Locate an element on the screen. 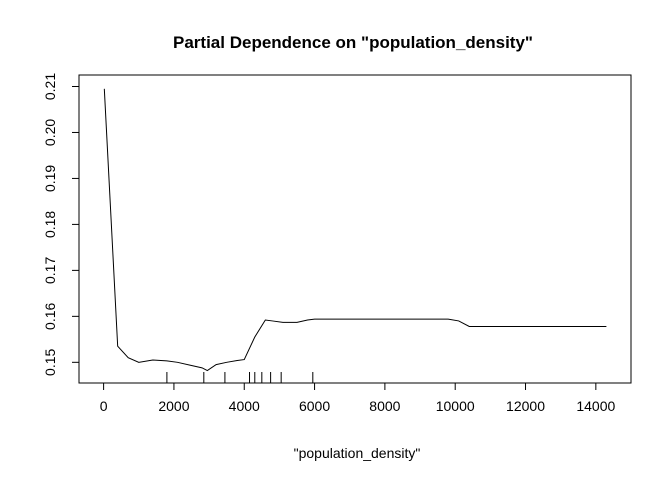 Image resolution: width=672 pixels, height=480 pixels. y-tick-label: 0.19 is located at coordinates (50, 178).